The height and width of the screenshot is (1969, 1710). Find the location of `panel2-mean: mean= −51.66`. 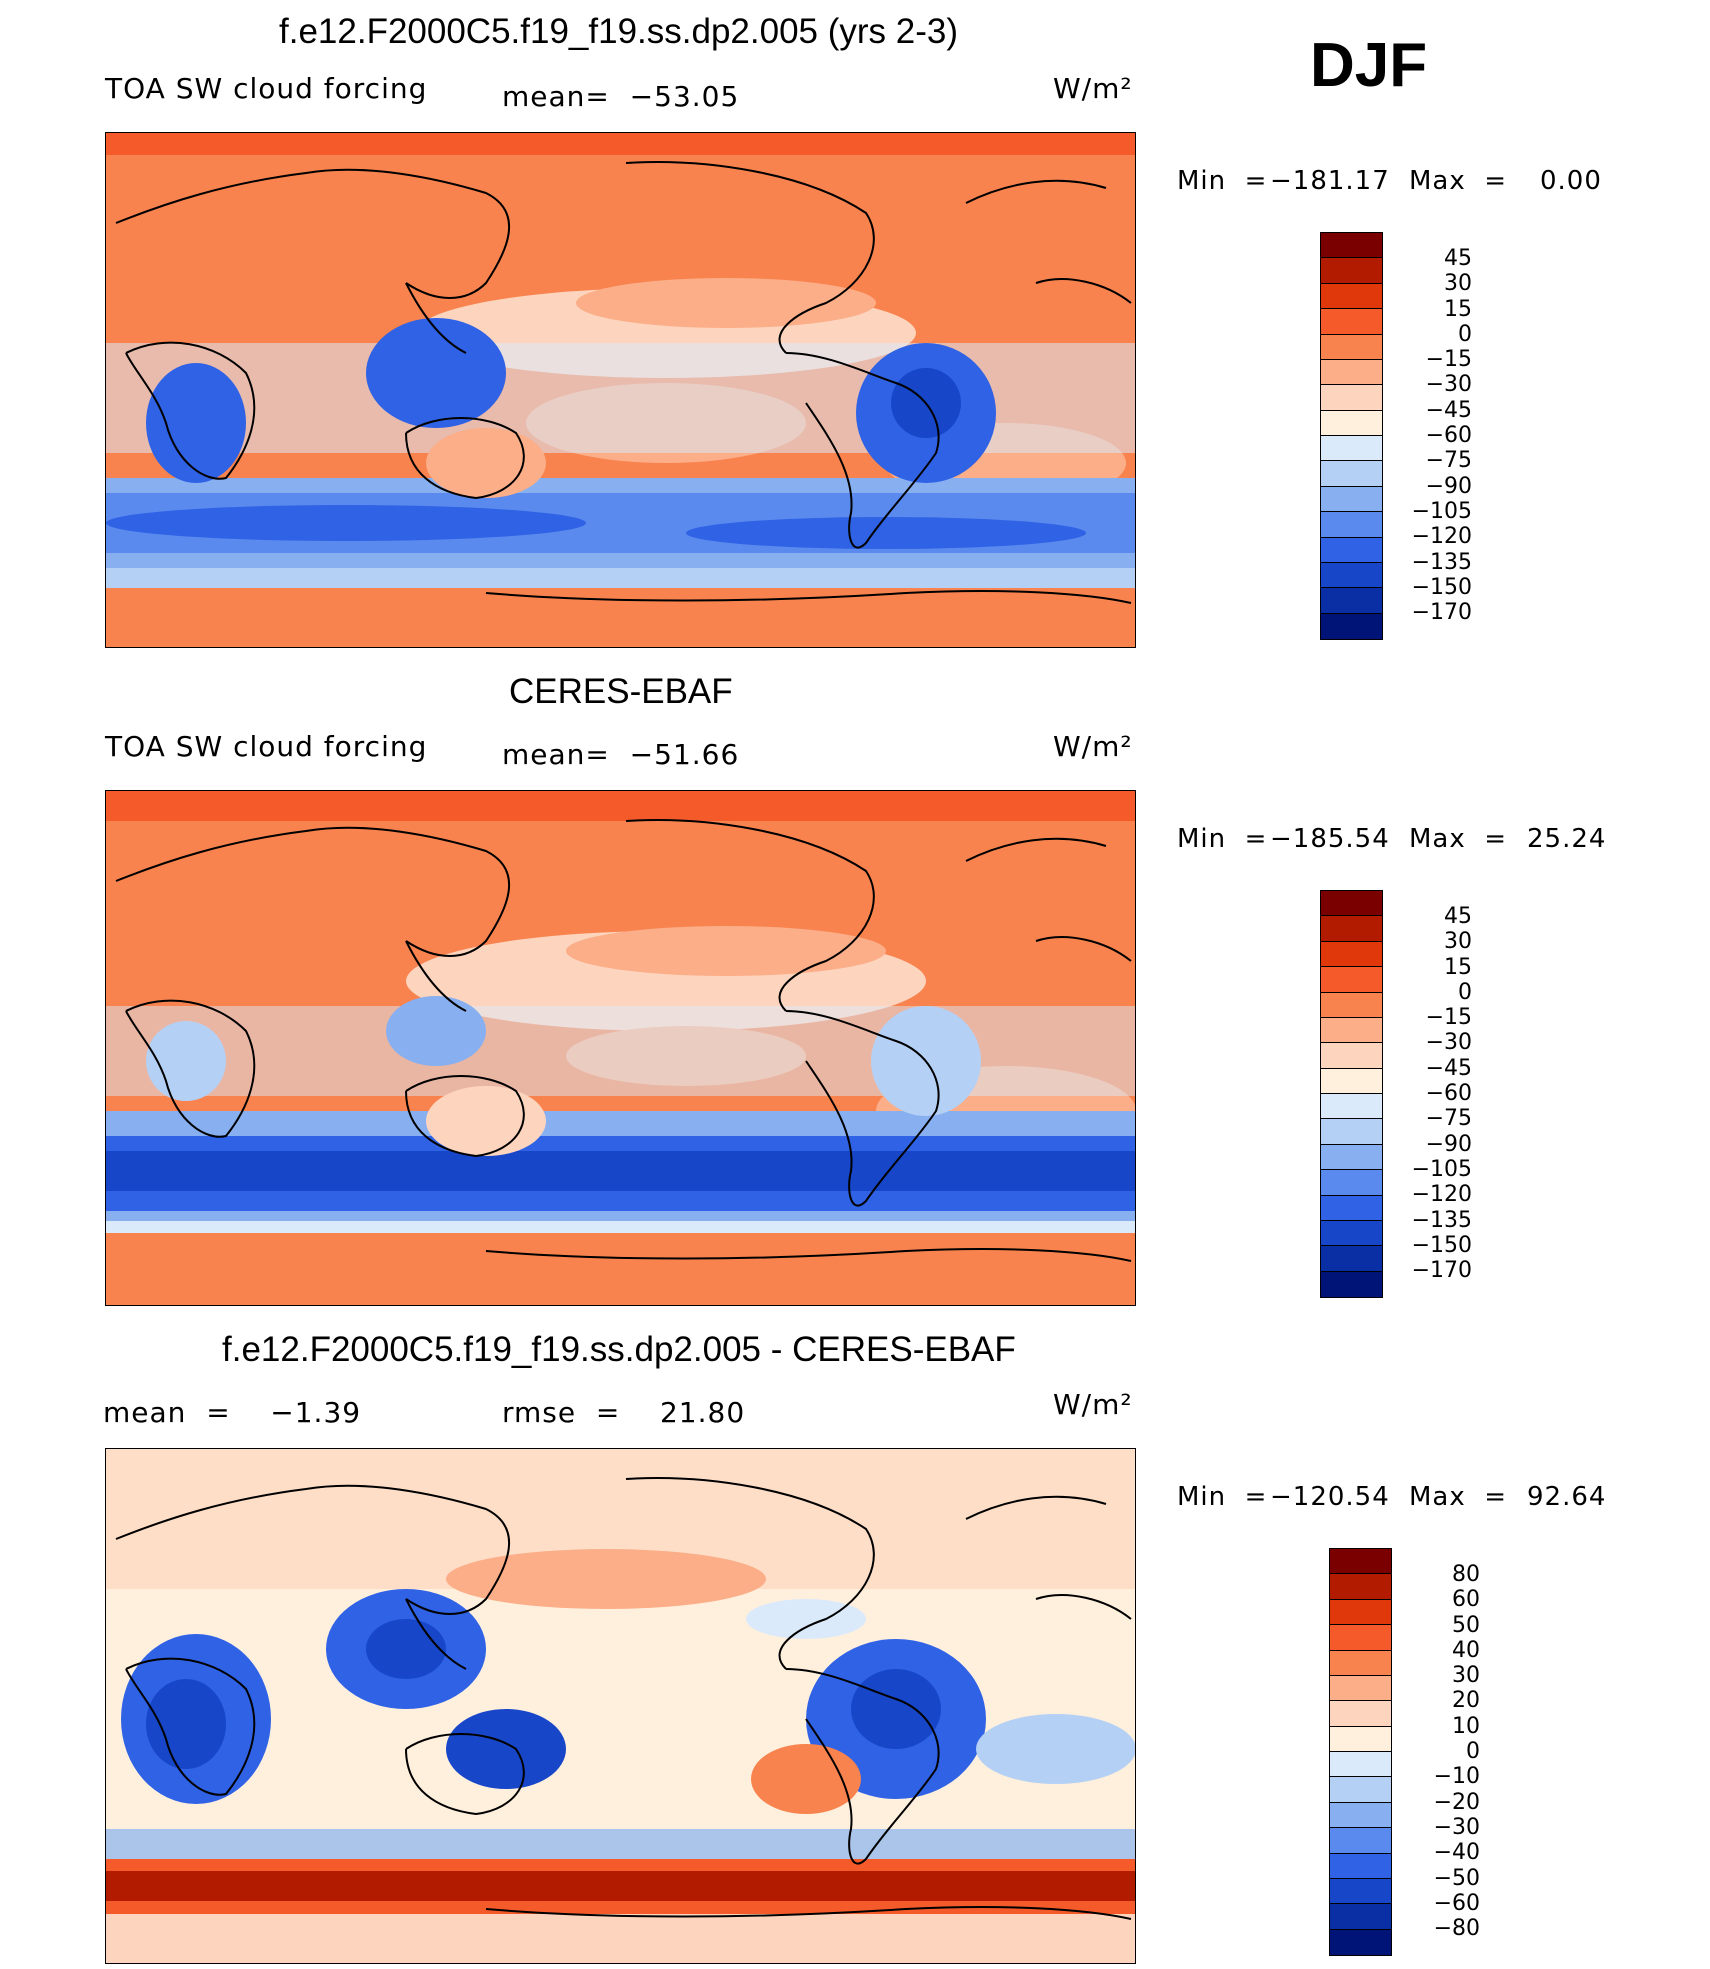

panel2-mean: mean= −51.66 is located at coordinates (621, 754).